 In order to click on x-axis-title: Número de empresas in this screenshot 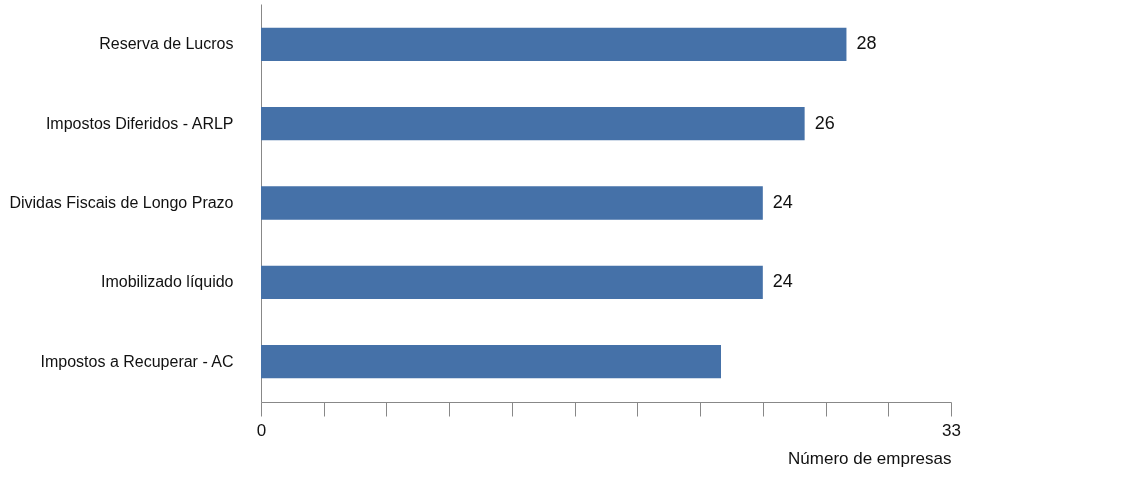, I will do `click(870, 458)`.